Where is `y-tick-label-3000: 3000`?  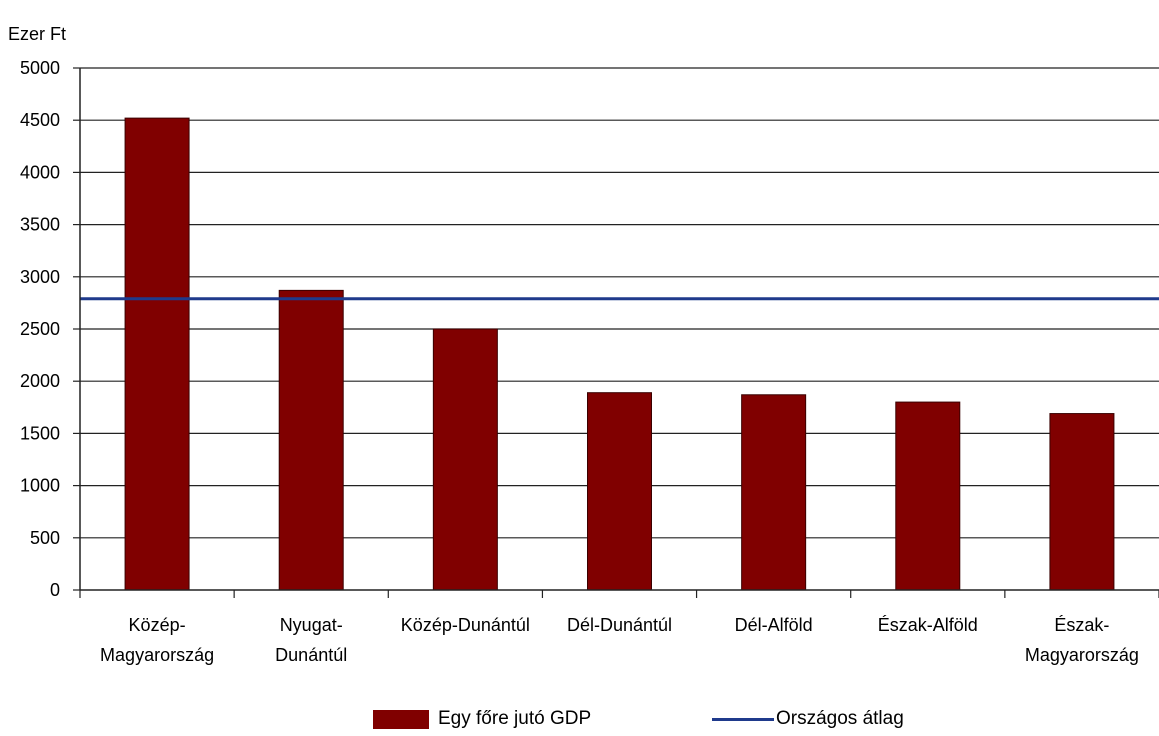 y-tick-label-3000: 3000 is located at coordinates (40, 277).